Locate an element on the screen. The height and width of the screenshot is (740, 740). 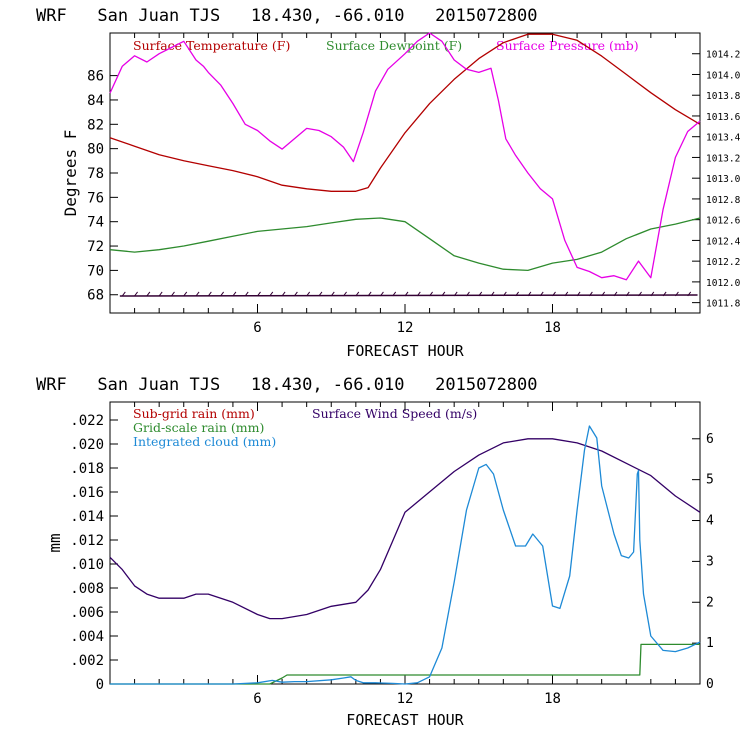
y2-tick-label: 1013.0 is located at coordinates (723, 179).